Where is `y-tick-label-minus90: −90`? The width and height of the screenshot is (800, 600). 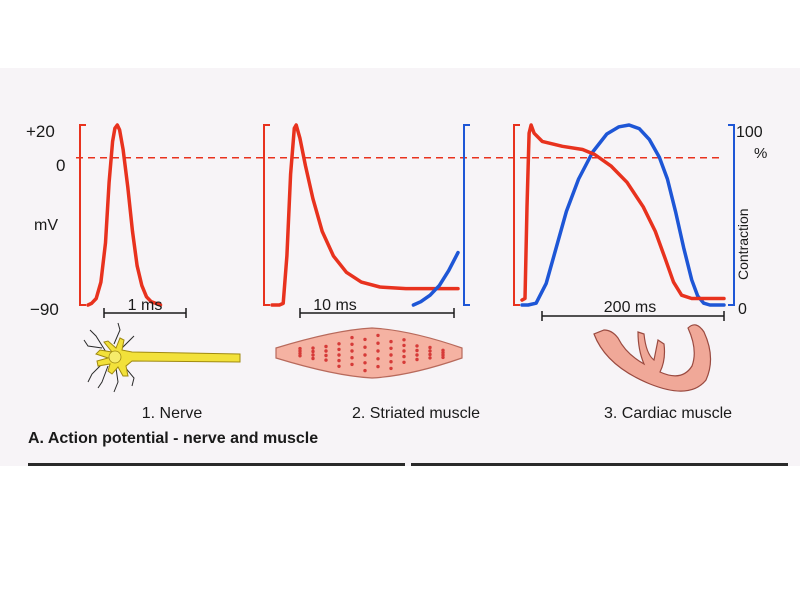
y-tick-label-minus90: −90 is located at coordinates (44, 309).